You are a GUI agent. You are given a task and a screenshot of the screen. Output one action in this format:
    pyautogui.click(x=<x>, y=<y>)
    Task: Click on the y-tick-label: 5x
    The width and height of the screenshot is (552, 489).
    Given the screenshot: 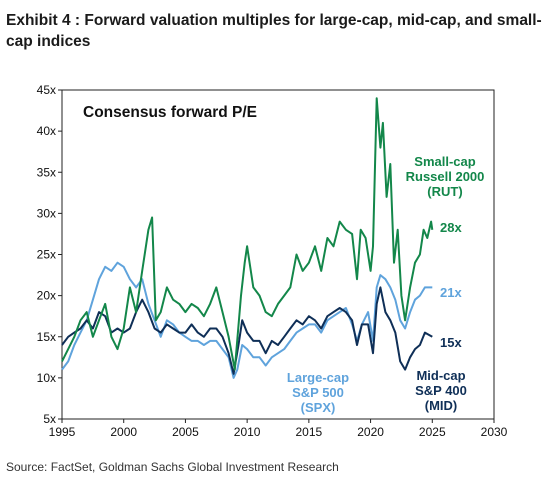 What is the action you would take?
    pyautogui.click(x=49, y=419)
    